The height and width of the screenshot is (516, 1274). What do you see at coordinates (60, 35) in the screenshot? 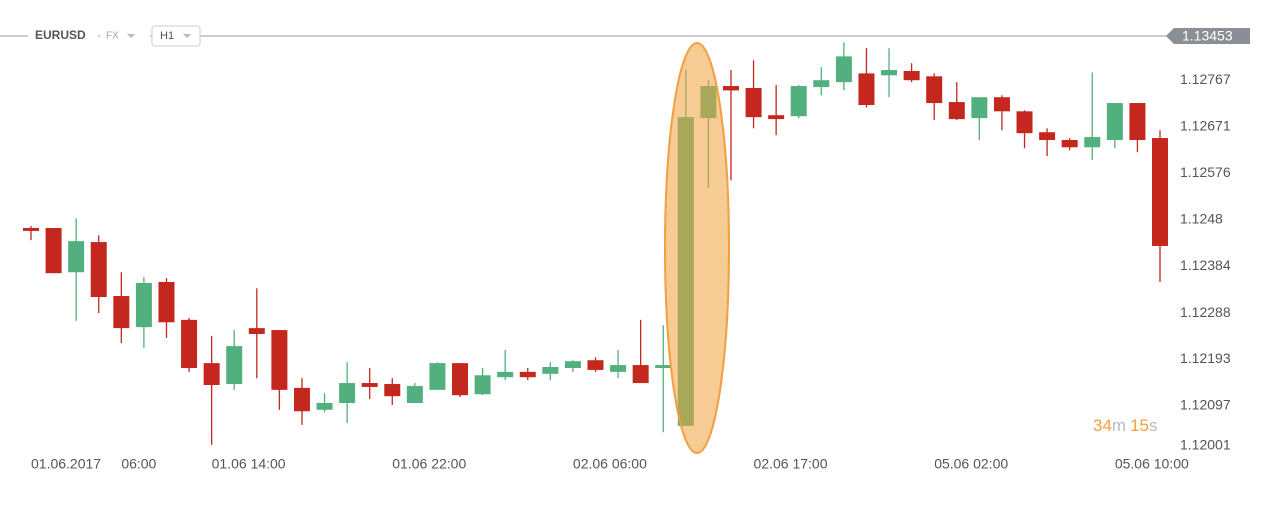
I see `symbol: EURUSD` at bounding box center [60, 35].